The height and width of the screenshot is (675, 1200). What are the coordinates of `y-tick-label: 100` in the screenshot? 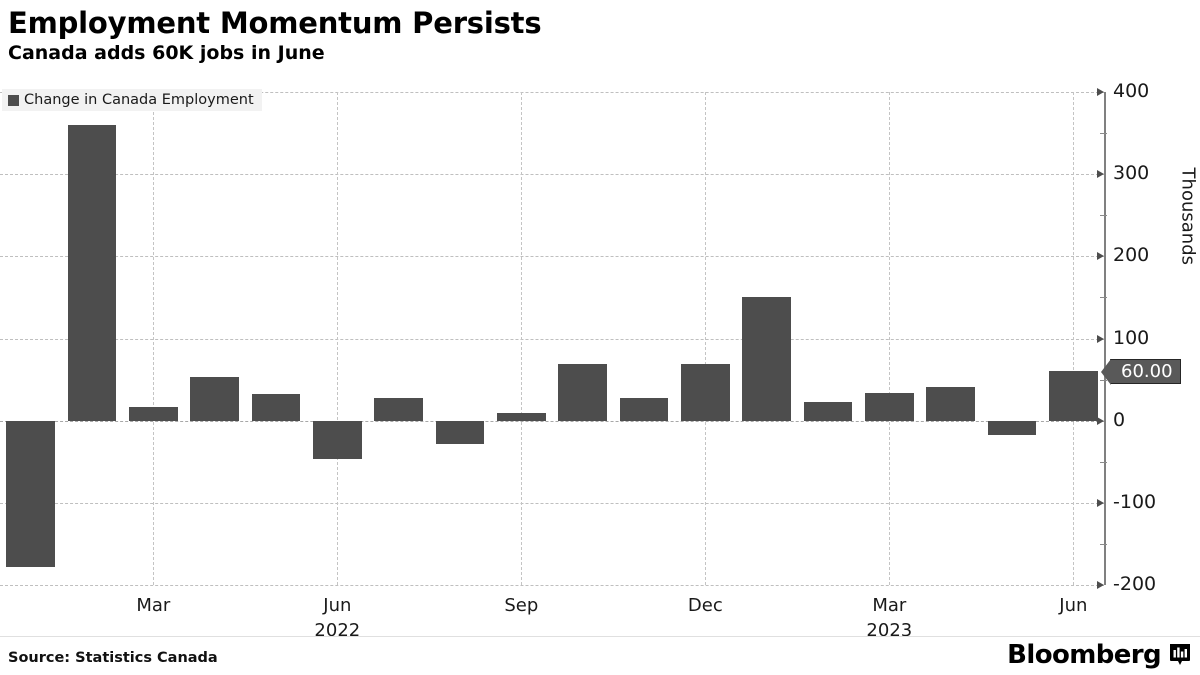 It's located at (1131, 337).